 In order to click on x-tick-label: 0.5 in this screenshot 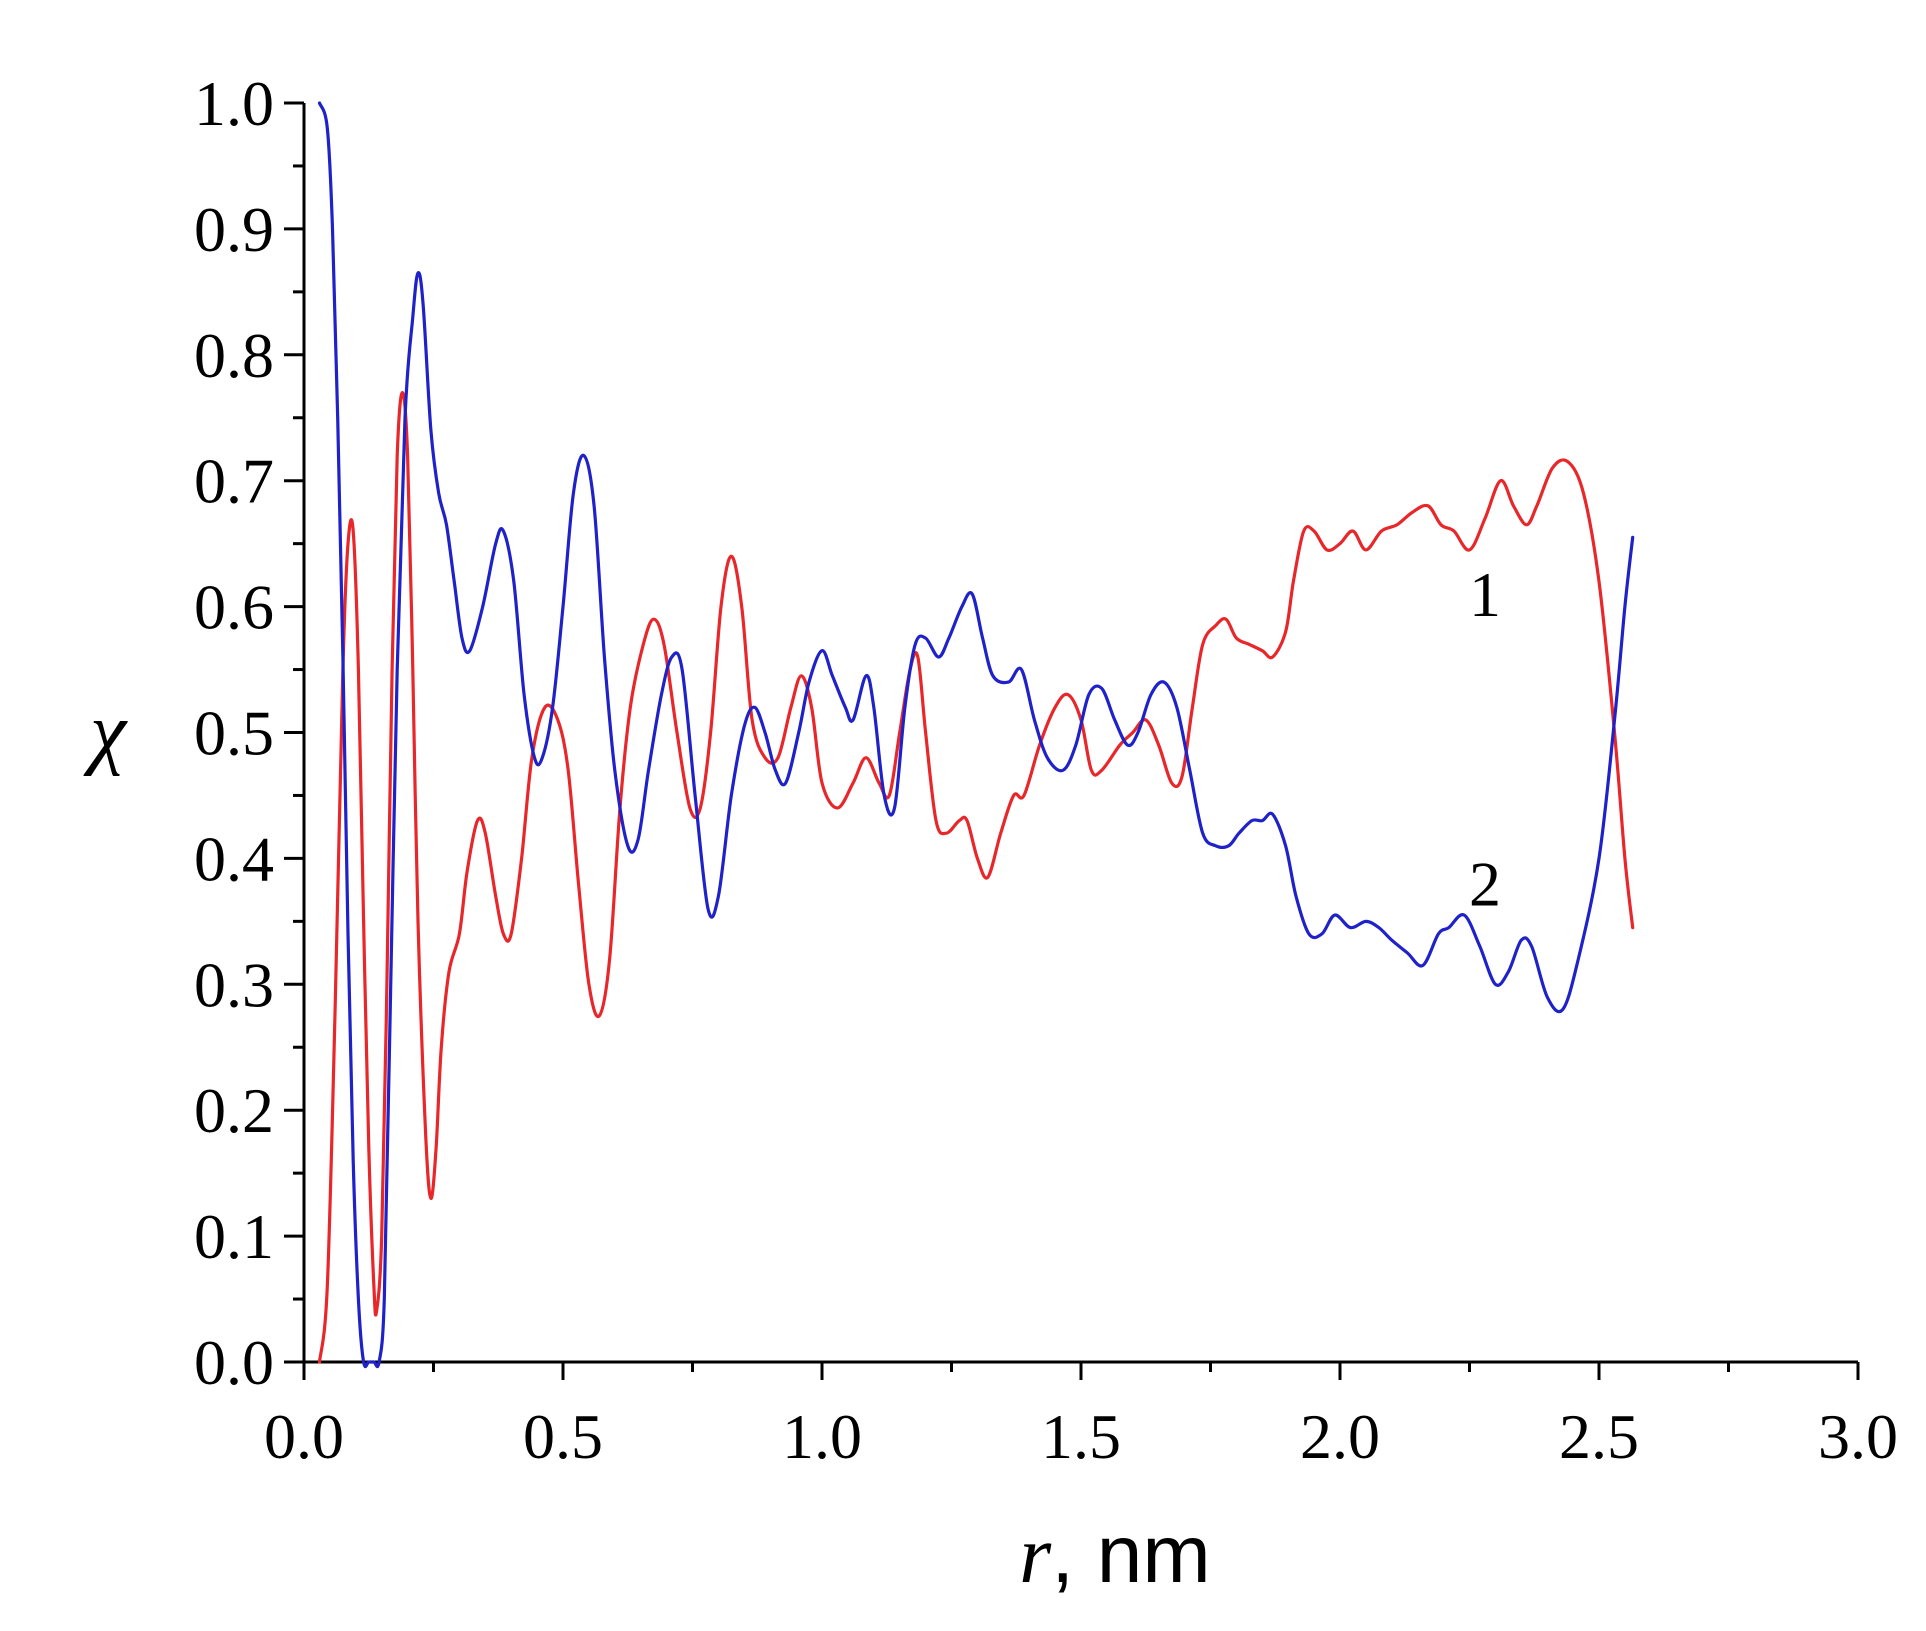, I will do `click(563, 1436)`.